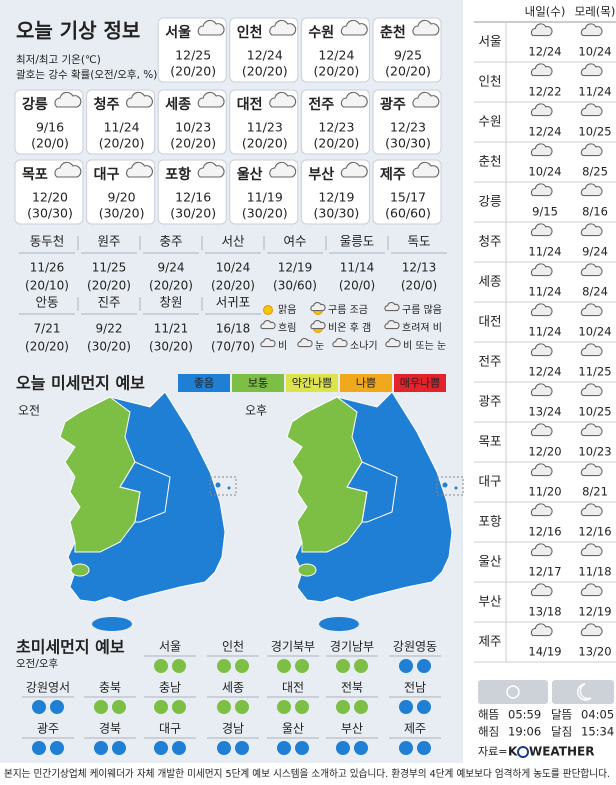 The width and height of the screenshot is (616, 785). I want to click on city-name: 광주, so click(393, 104).